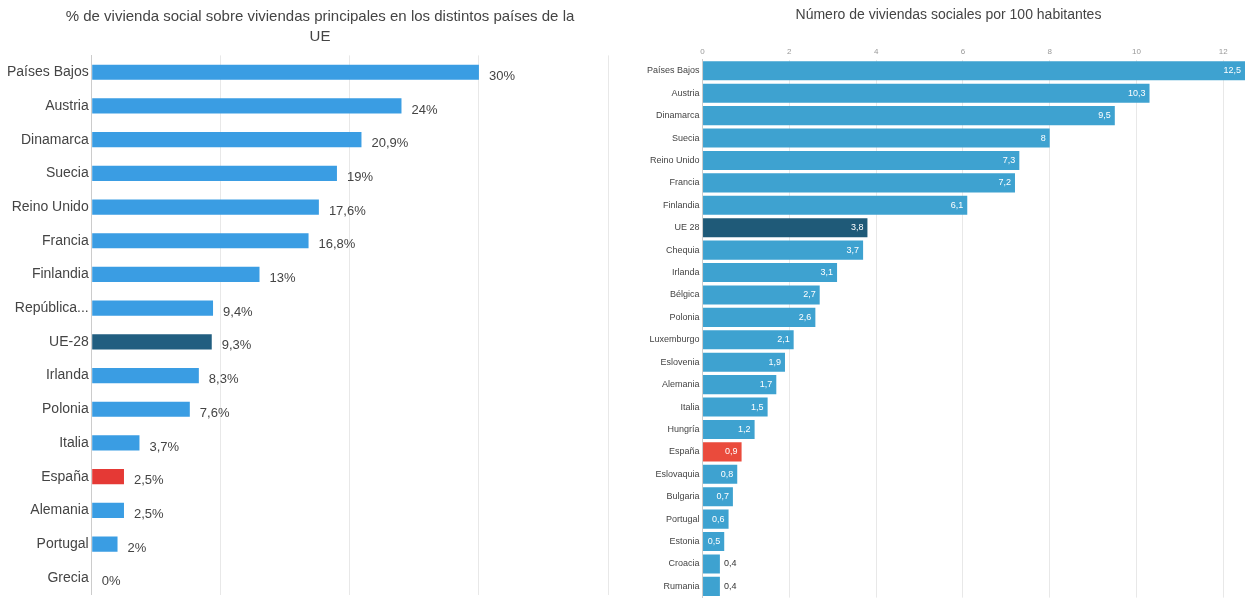 This screenshot has height=612, width=1257. What do you see at coordinates (685, 92) in the screenshot?
I see `y-tick-label: Austria` at bounding box center [685, 92].